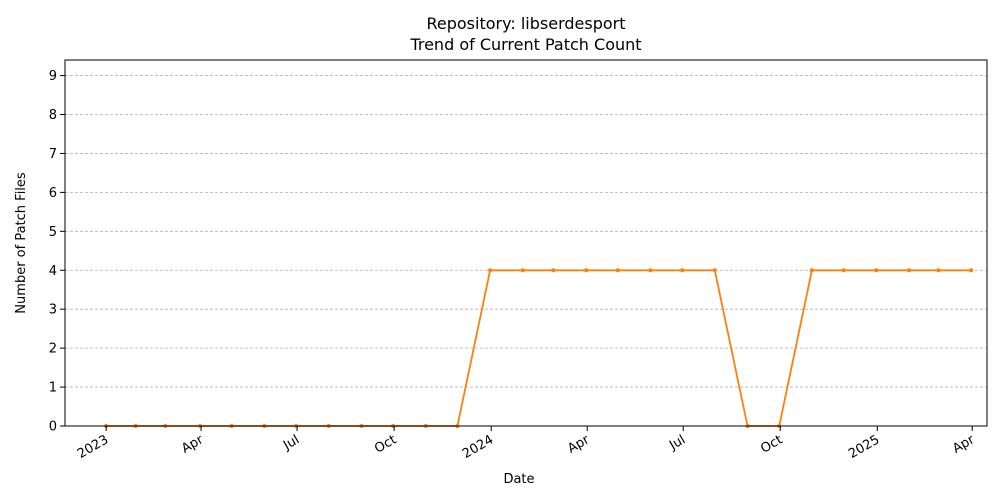 The width and height of the screenshot is (1000, 504). I want to click on y-axis-label: Number of Patch Files, so click(21, 243).